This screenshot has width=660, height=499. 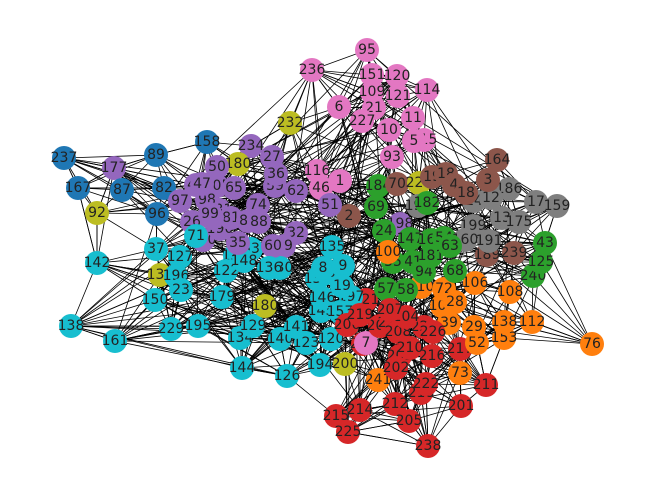 What do you see at coordinates (489, 241) in the screenshot?
I see `graph-node-label: 191` at bounding box center [489, 241].